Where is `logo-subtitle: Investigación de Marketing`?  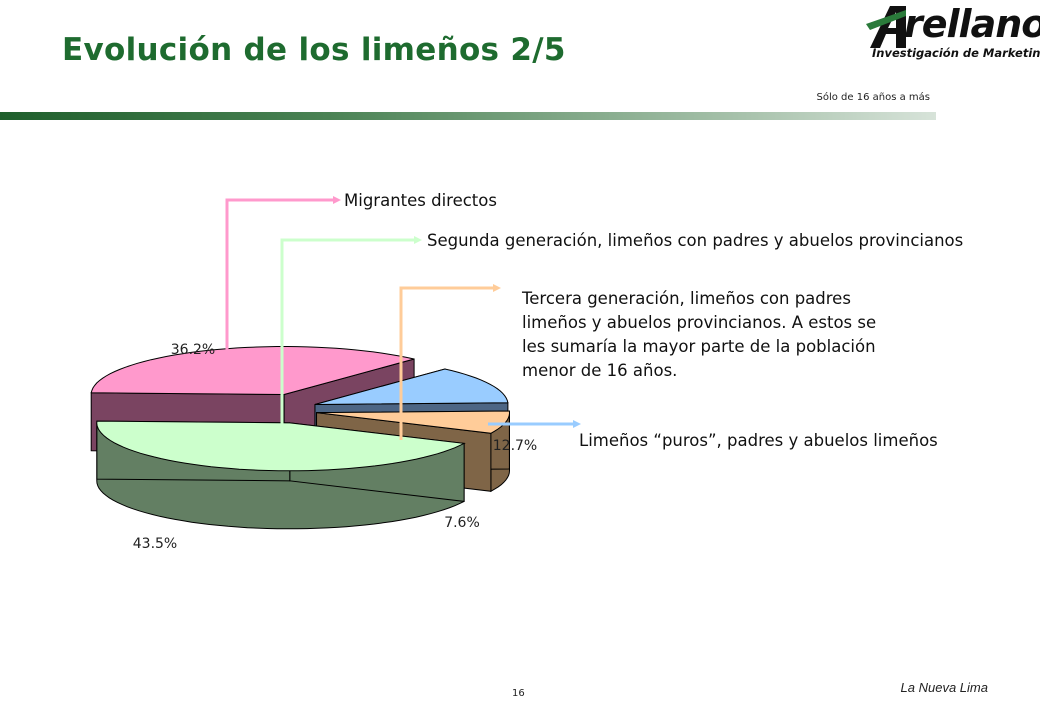
logo-subtitle: Investigación de Marketing is located at coordinates (956, 53).